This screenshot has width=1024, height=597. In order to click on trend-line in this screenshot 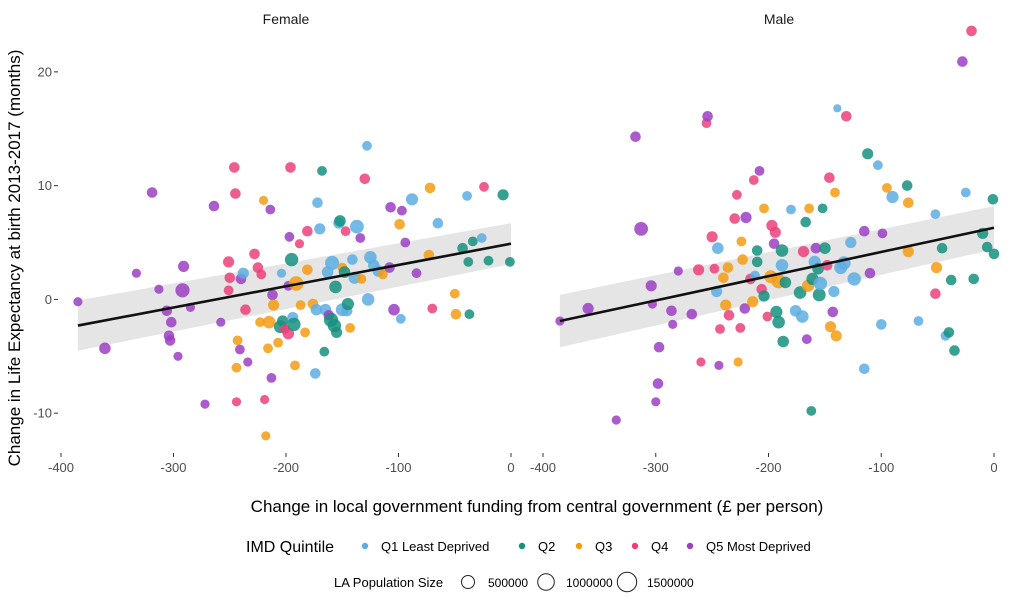, I will do `click(294, 284)`.